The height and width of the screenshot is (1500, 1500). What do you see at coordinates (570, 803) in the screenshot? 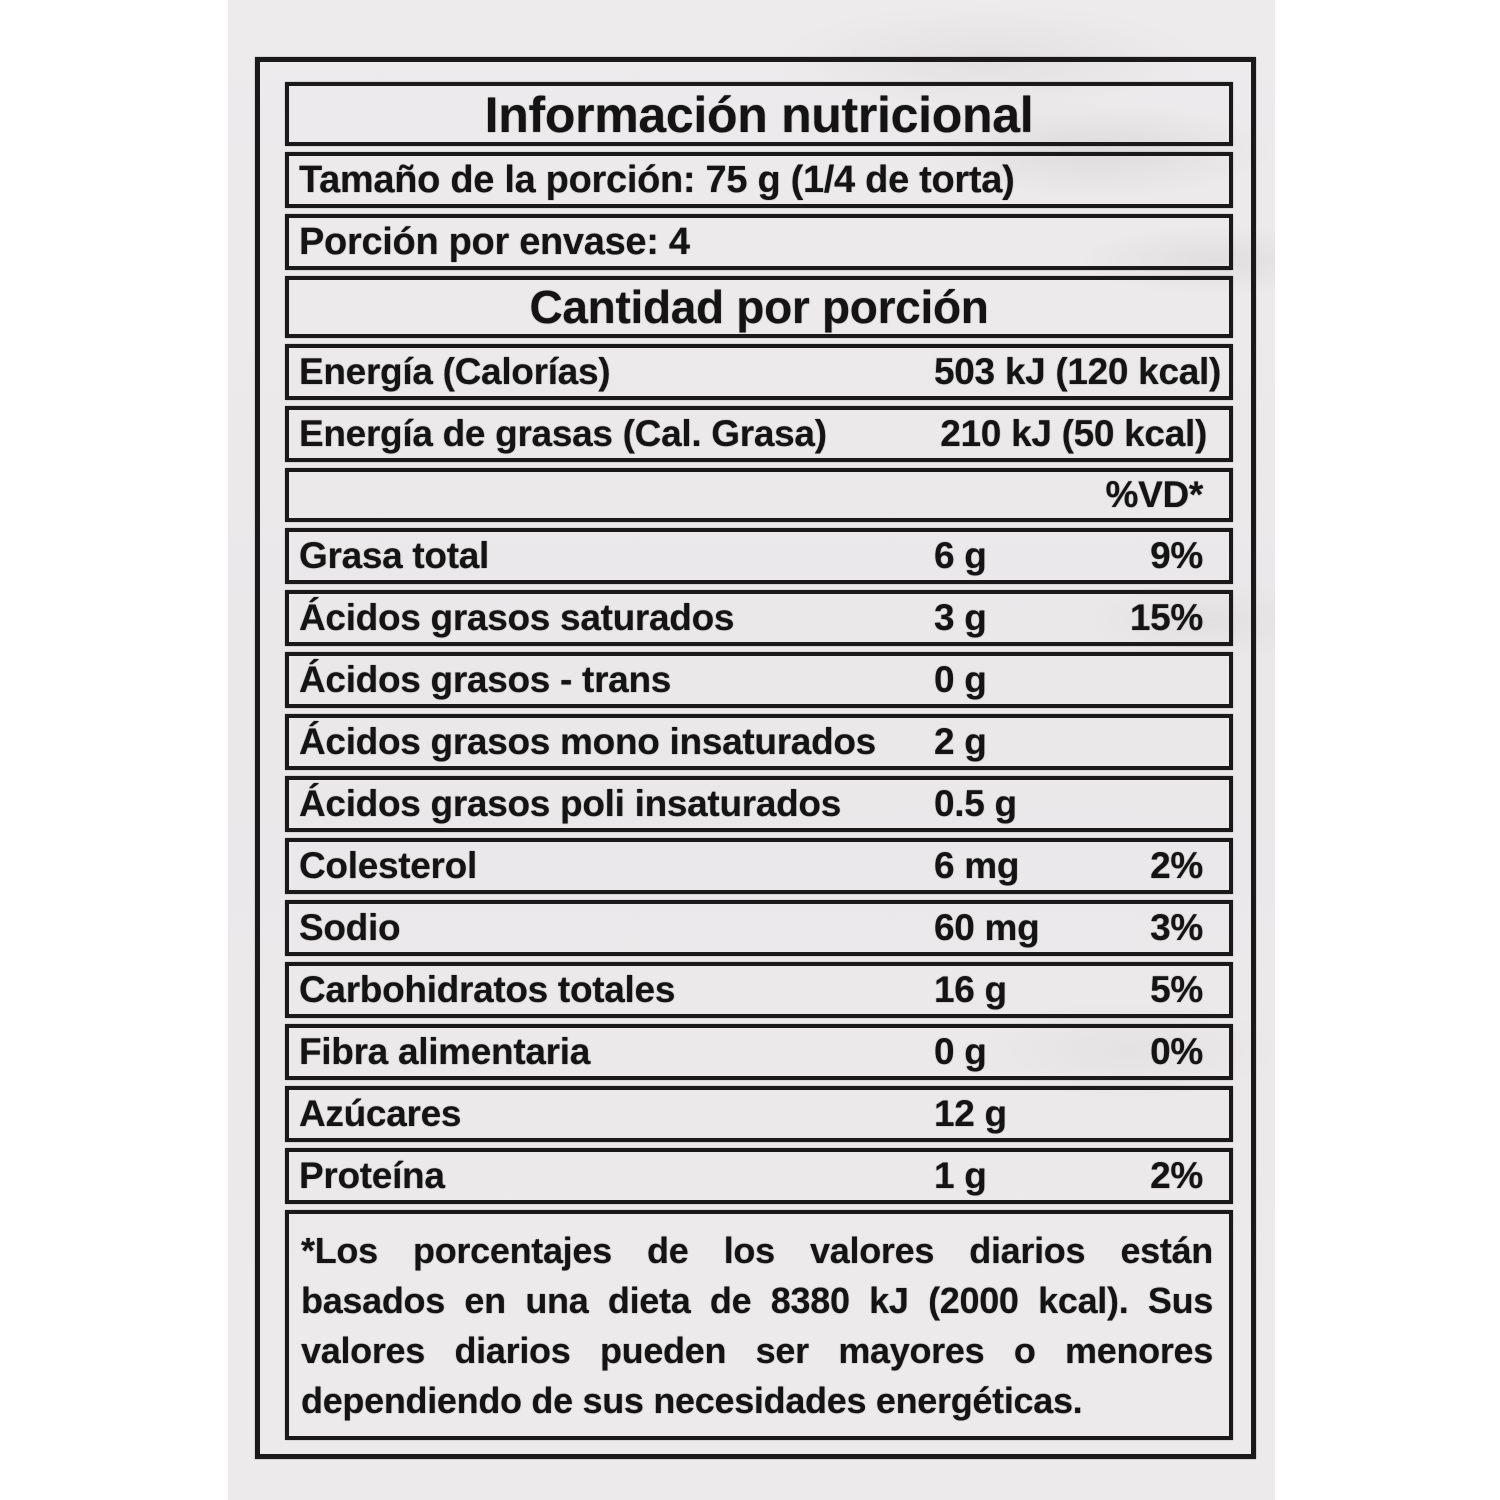
I see `nutrient-name: Ácidos grasos poli insaturados` at bounding box center [570, 803].